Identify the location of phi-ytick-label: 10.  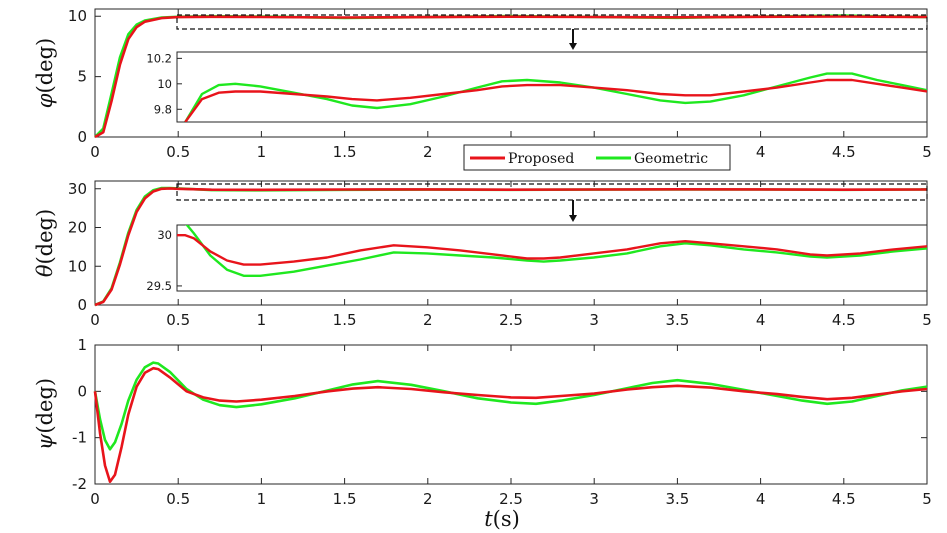
(77, 16).